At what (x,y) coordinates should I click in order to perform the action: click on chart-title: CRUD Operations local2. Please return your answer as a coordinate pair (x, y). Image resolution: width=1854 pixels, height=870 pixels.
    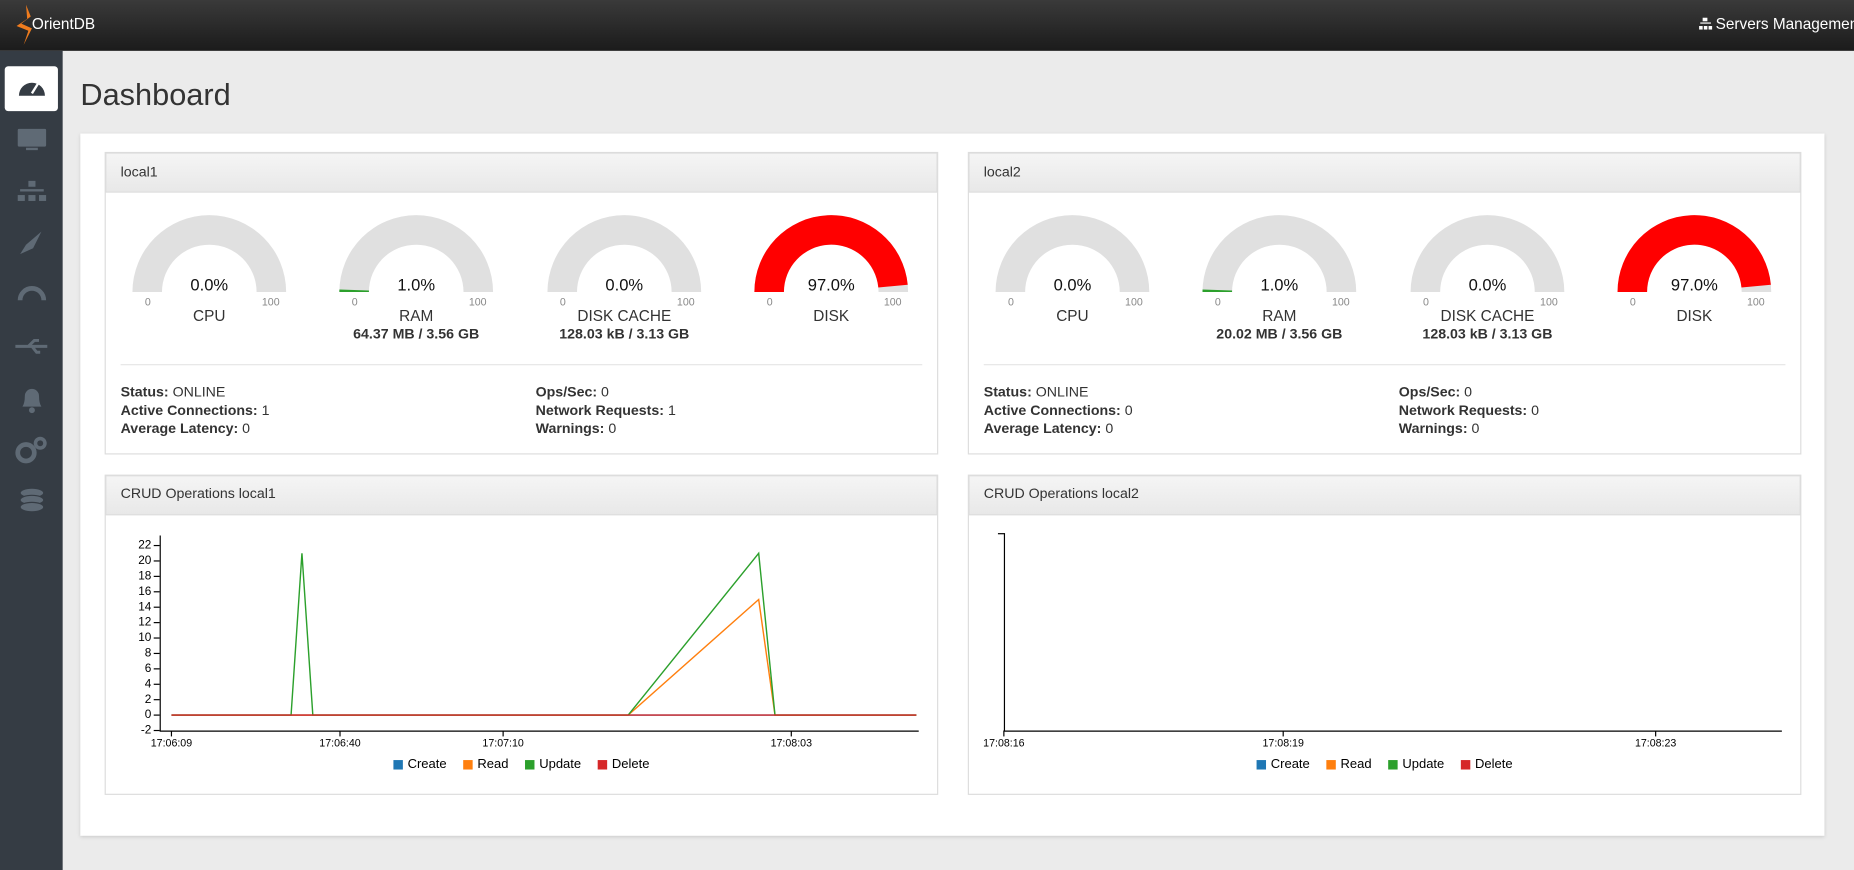
    Looking at the image, I should click on (1061, 494).